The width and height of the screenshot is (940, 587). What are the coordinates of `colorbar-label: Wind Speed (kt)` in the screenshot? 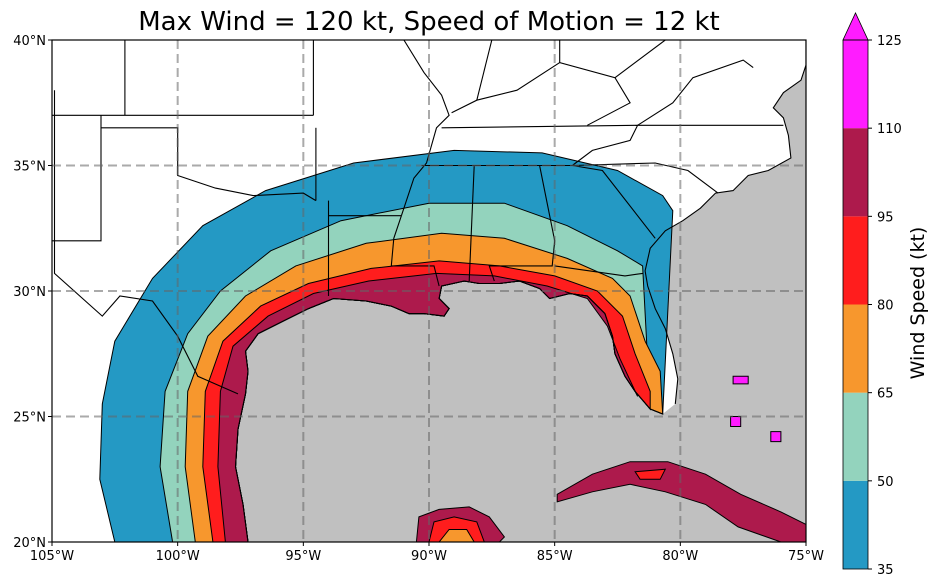 It's located at (918, 303).